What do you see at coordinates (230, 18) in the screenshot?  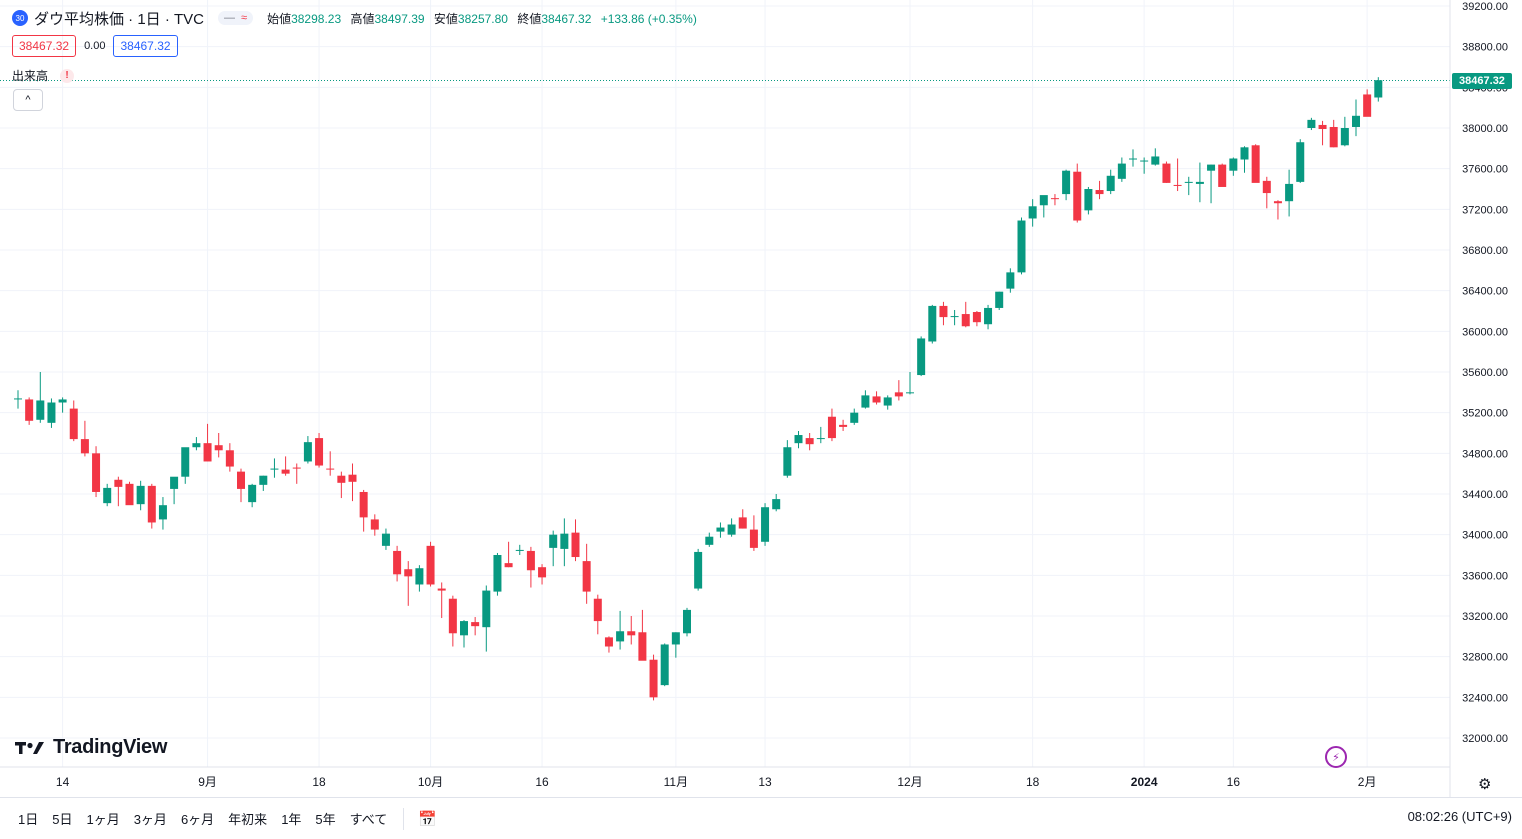 I see `minus-icon: —` at bounding box center [230, 18].